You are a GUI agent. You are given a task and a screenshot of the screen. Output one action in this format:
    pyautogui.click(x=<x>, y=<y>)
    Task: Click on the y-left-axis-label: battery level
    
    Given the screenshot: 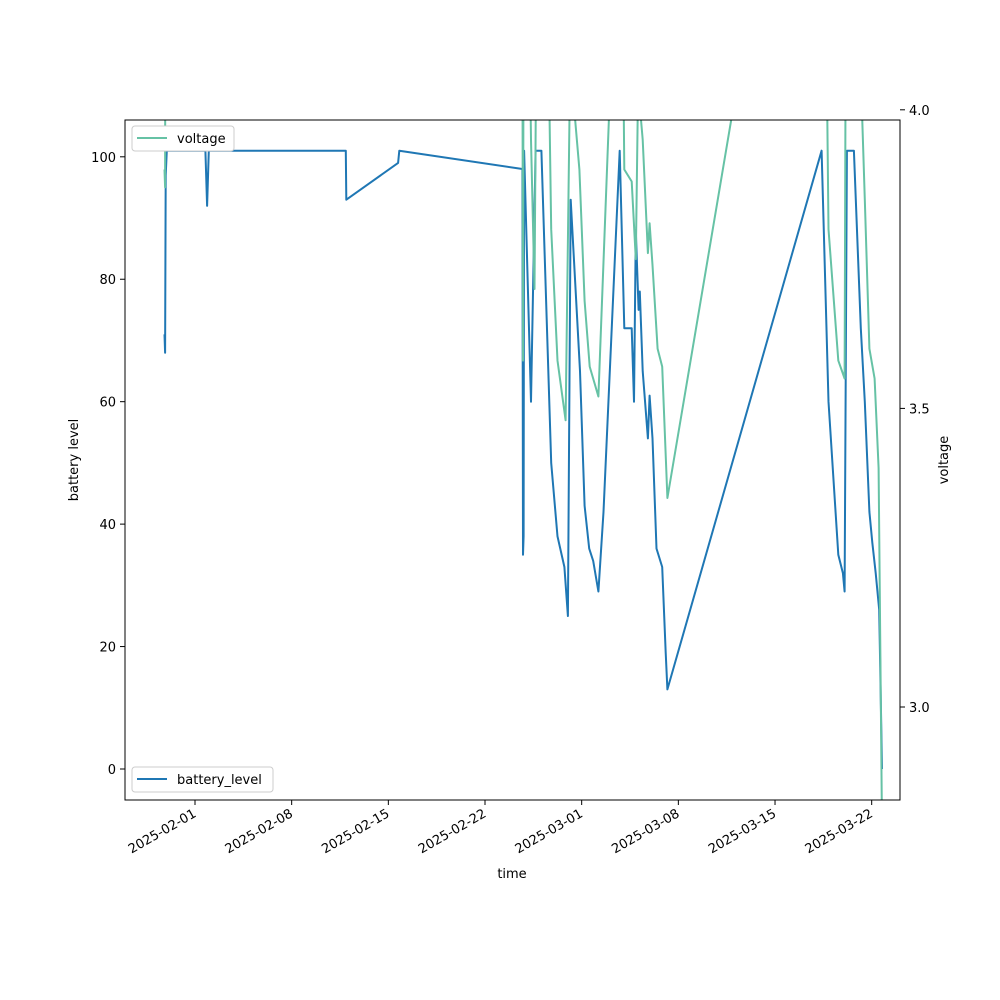 What is the action you would take?
    pyautogui.click(x=74, y=460)
    